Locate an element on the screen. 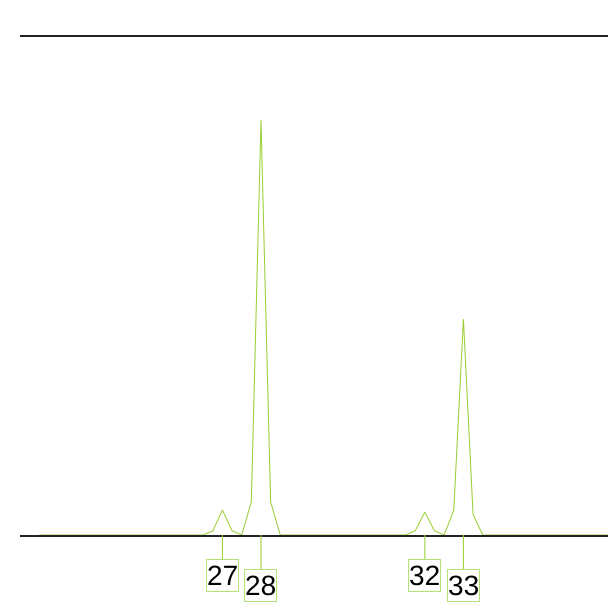 This screenshot has height=609, width=608. x-tick-label: 33 is located at coordinates (464, 585).